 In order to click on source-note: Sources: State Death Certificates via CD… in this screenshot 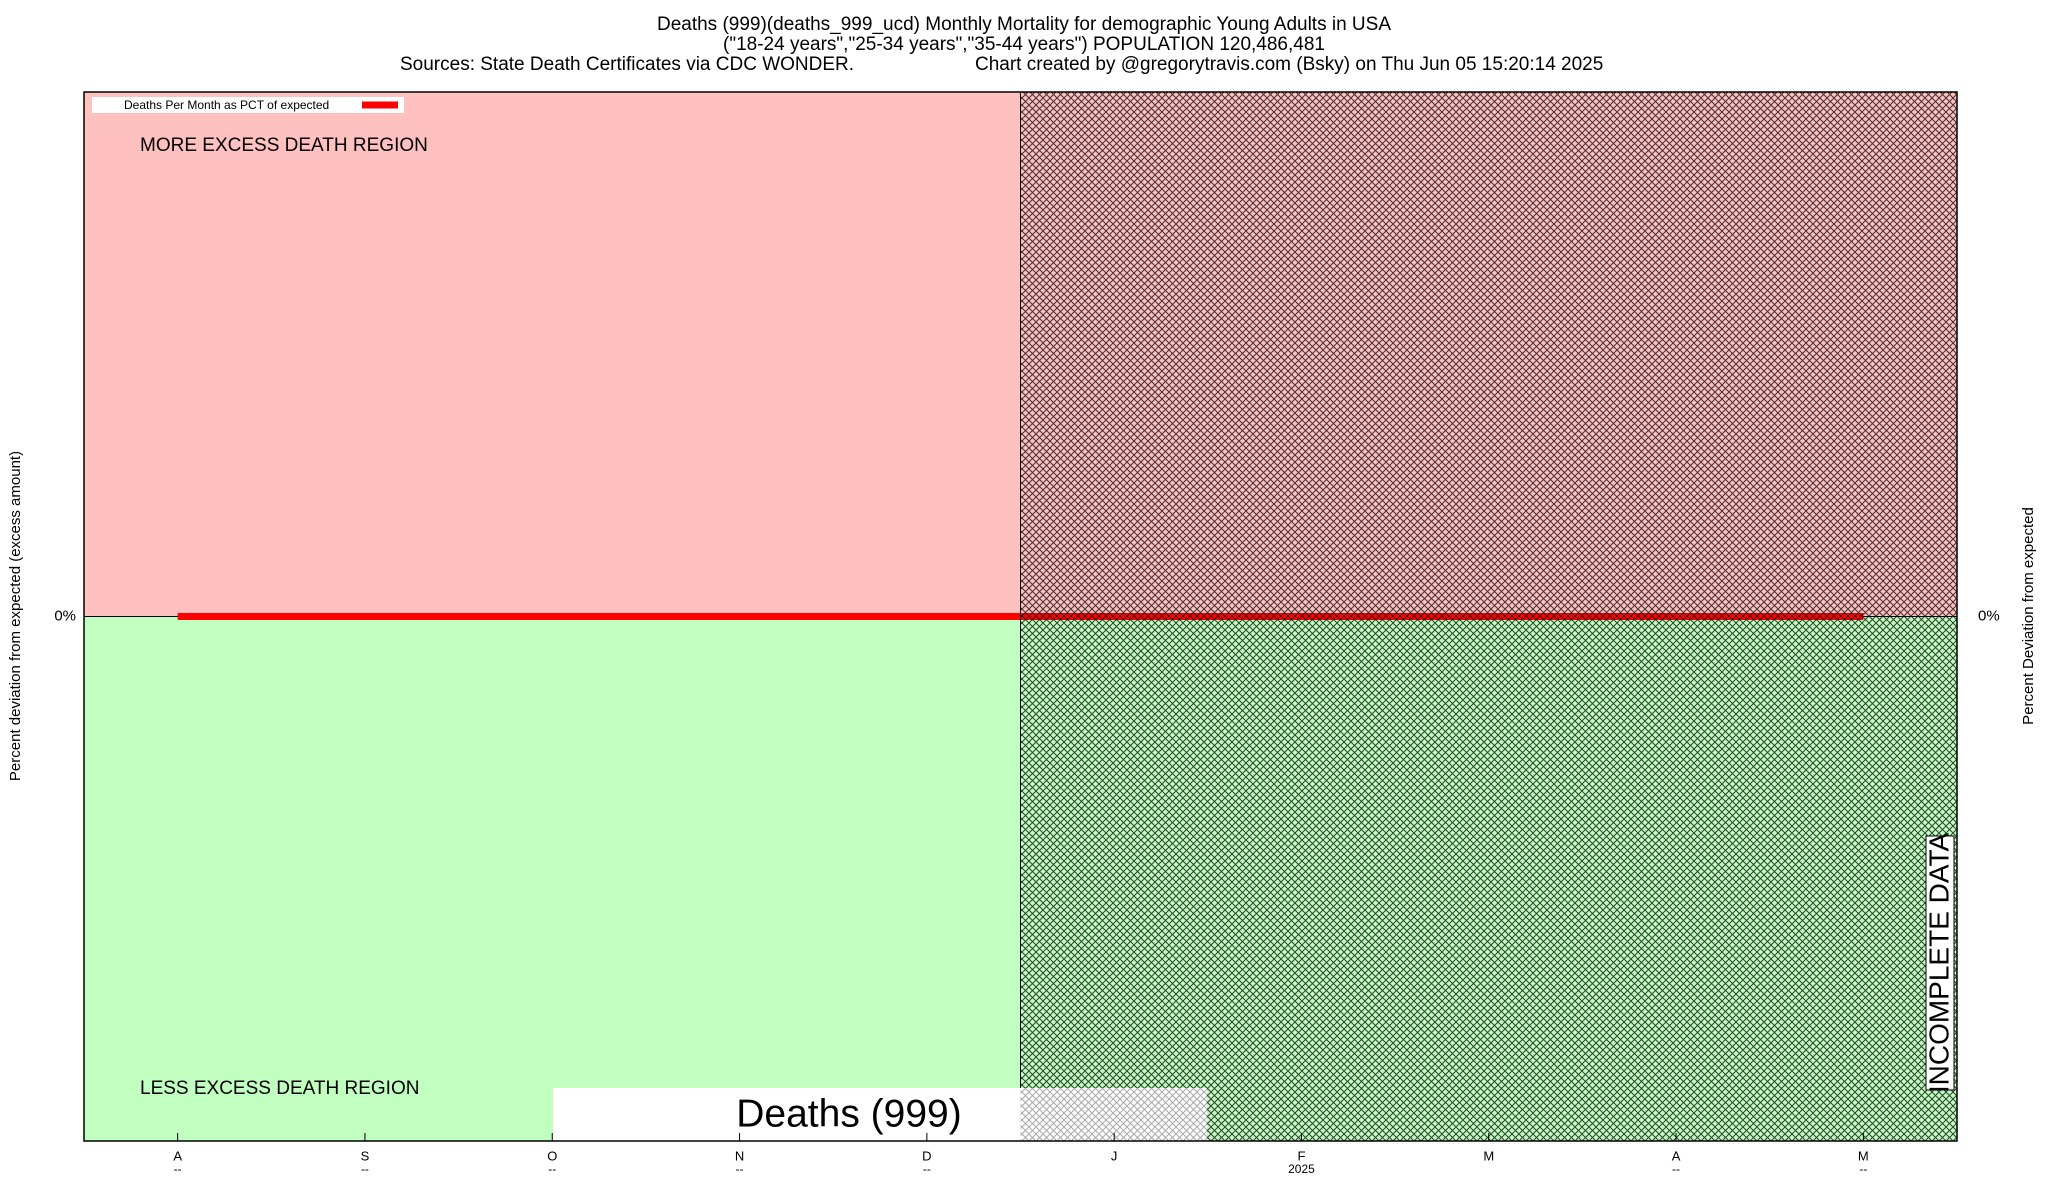, I will do `click(627, 64)`.